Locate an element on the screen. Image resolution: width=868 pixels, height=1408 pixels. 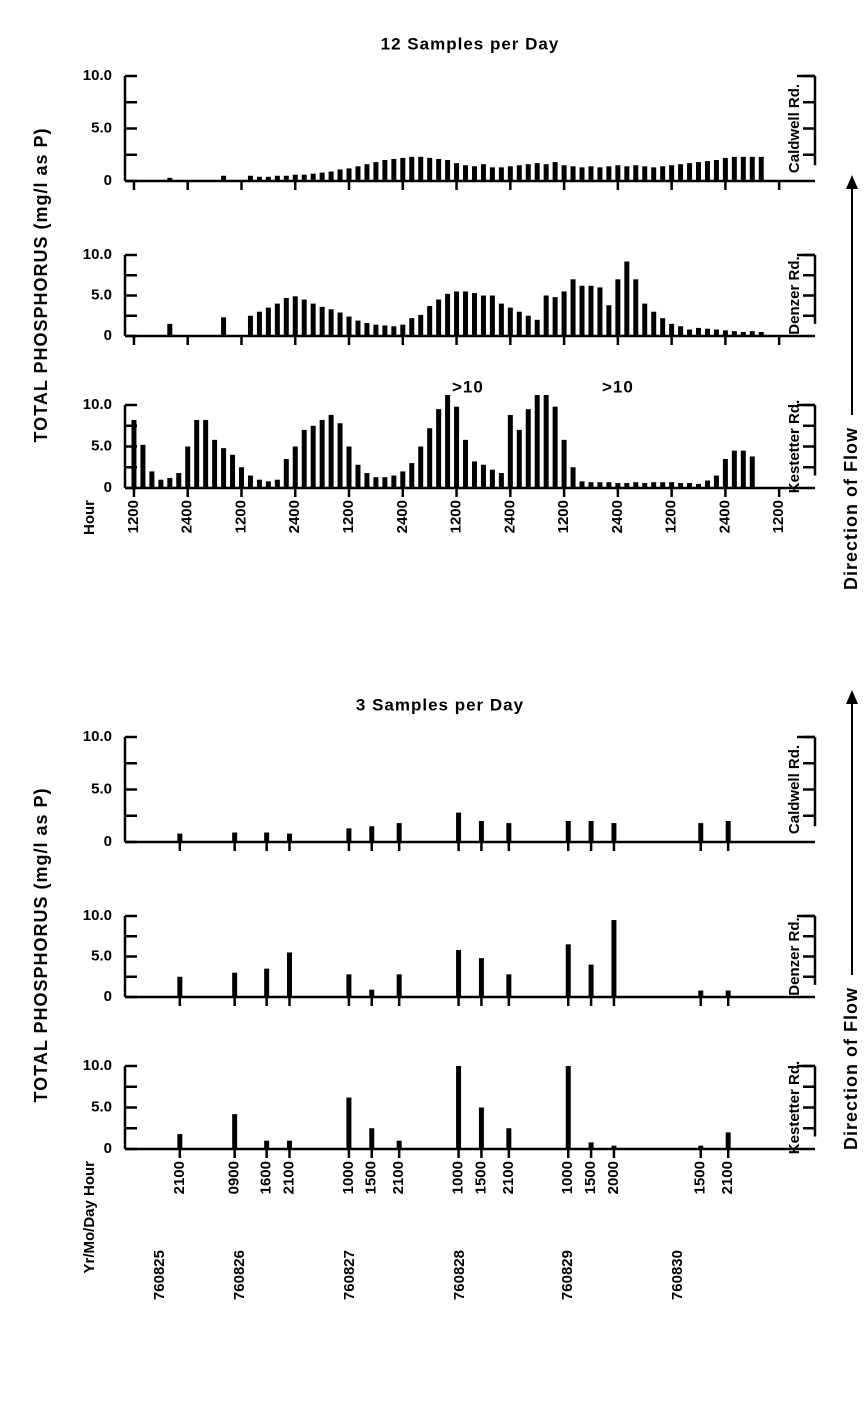
x-tick-label: 2100 is located at coordinates (398, 1177).